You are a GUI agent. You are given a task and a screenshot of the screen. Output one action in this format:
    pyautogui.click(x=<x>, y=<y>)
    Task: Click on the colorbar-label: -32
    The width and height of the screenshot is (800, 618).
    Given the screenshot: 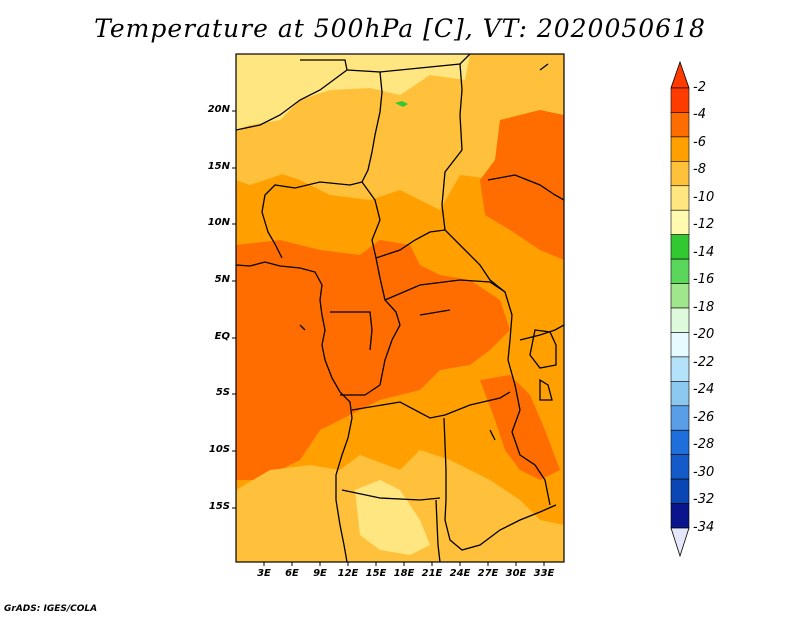 What is the action you would take?
    pyautogui.click(x=704, y=499)
    